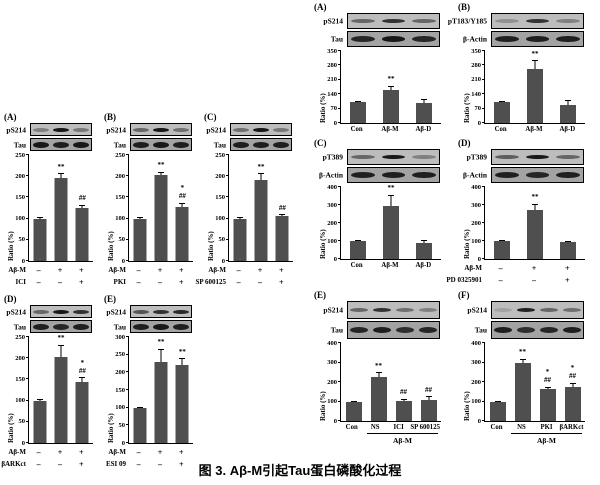 The width and height of the screenshot is (600, 485). Describe the element at coordinates (375, 427) in the screenshot. I see `category-label: NS` at that location.